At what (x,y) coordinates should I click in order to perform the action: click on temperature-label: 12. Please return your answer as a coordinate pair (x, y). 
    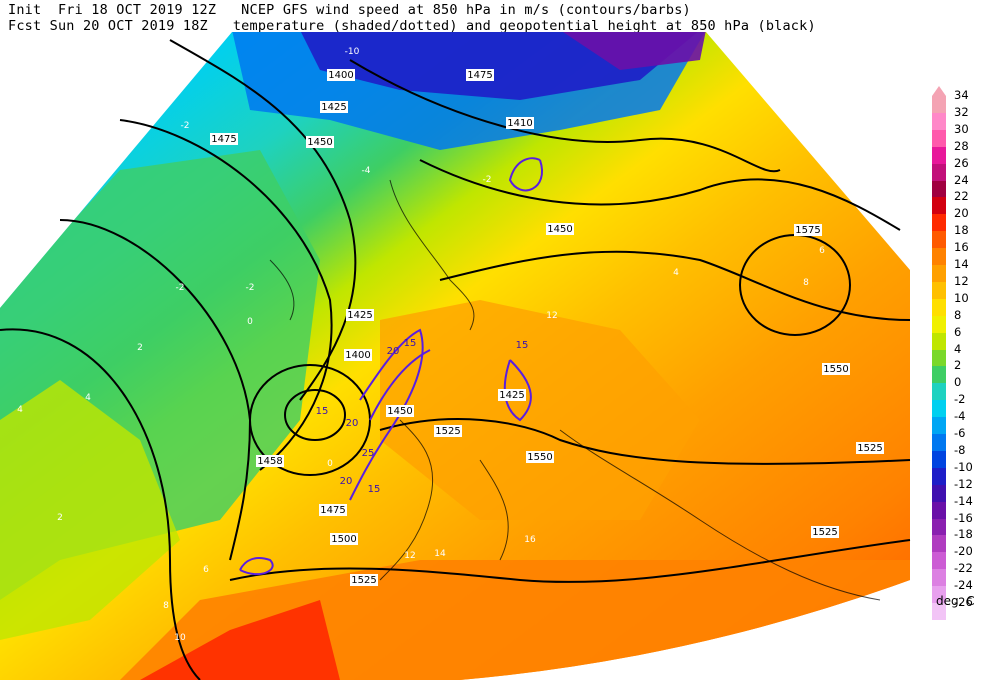
    Looking at the image, I should click on (551, 316).